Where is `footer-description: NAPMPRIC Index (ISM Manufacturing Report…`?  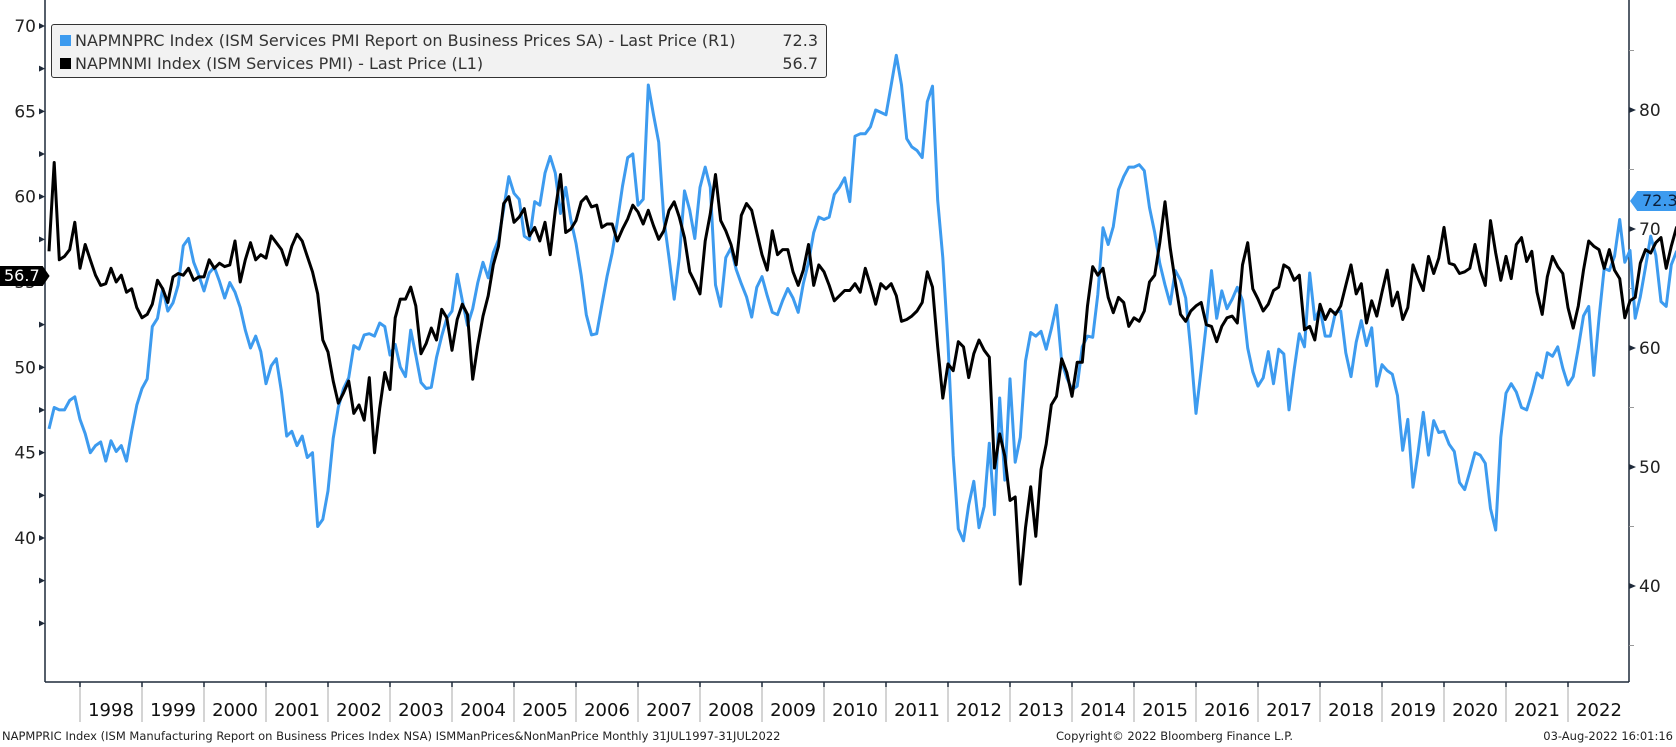 footer-description: NAPMPRIC Index (ISM Manufacturing Report… is located at coordinates (391, 736).